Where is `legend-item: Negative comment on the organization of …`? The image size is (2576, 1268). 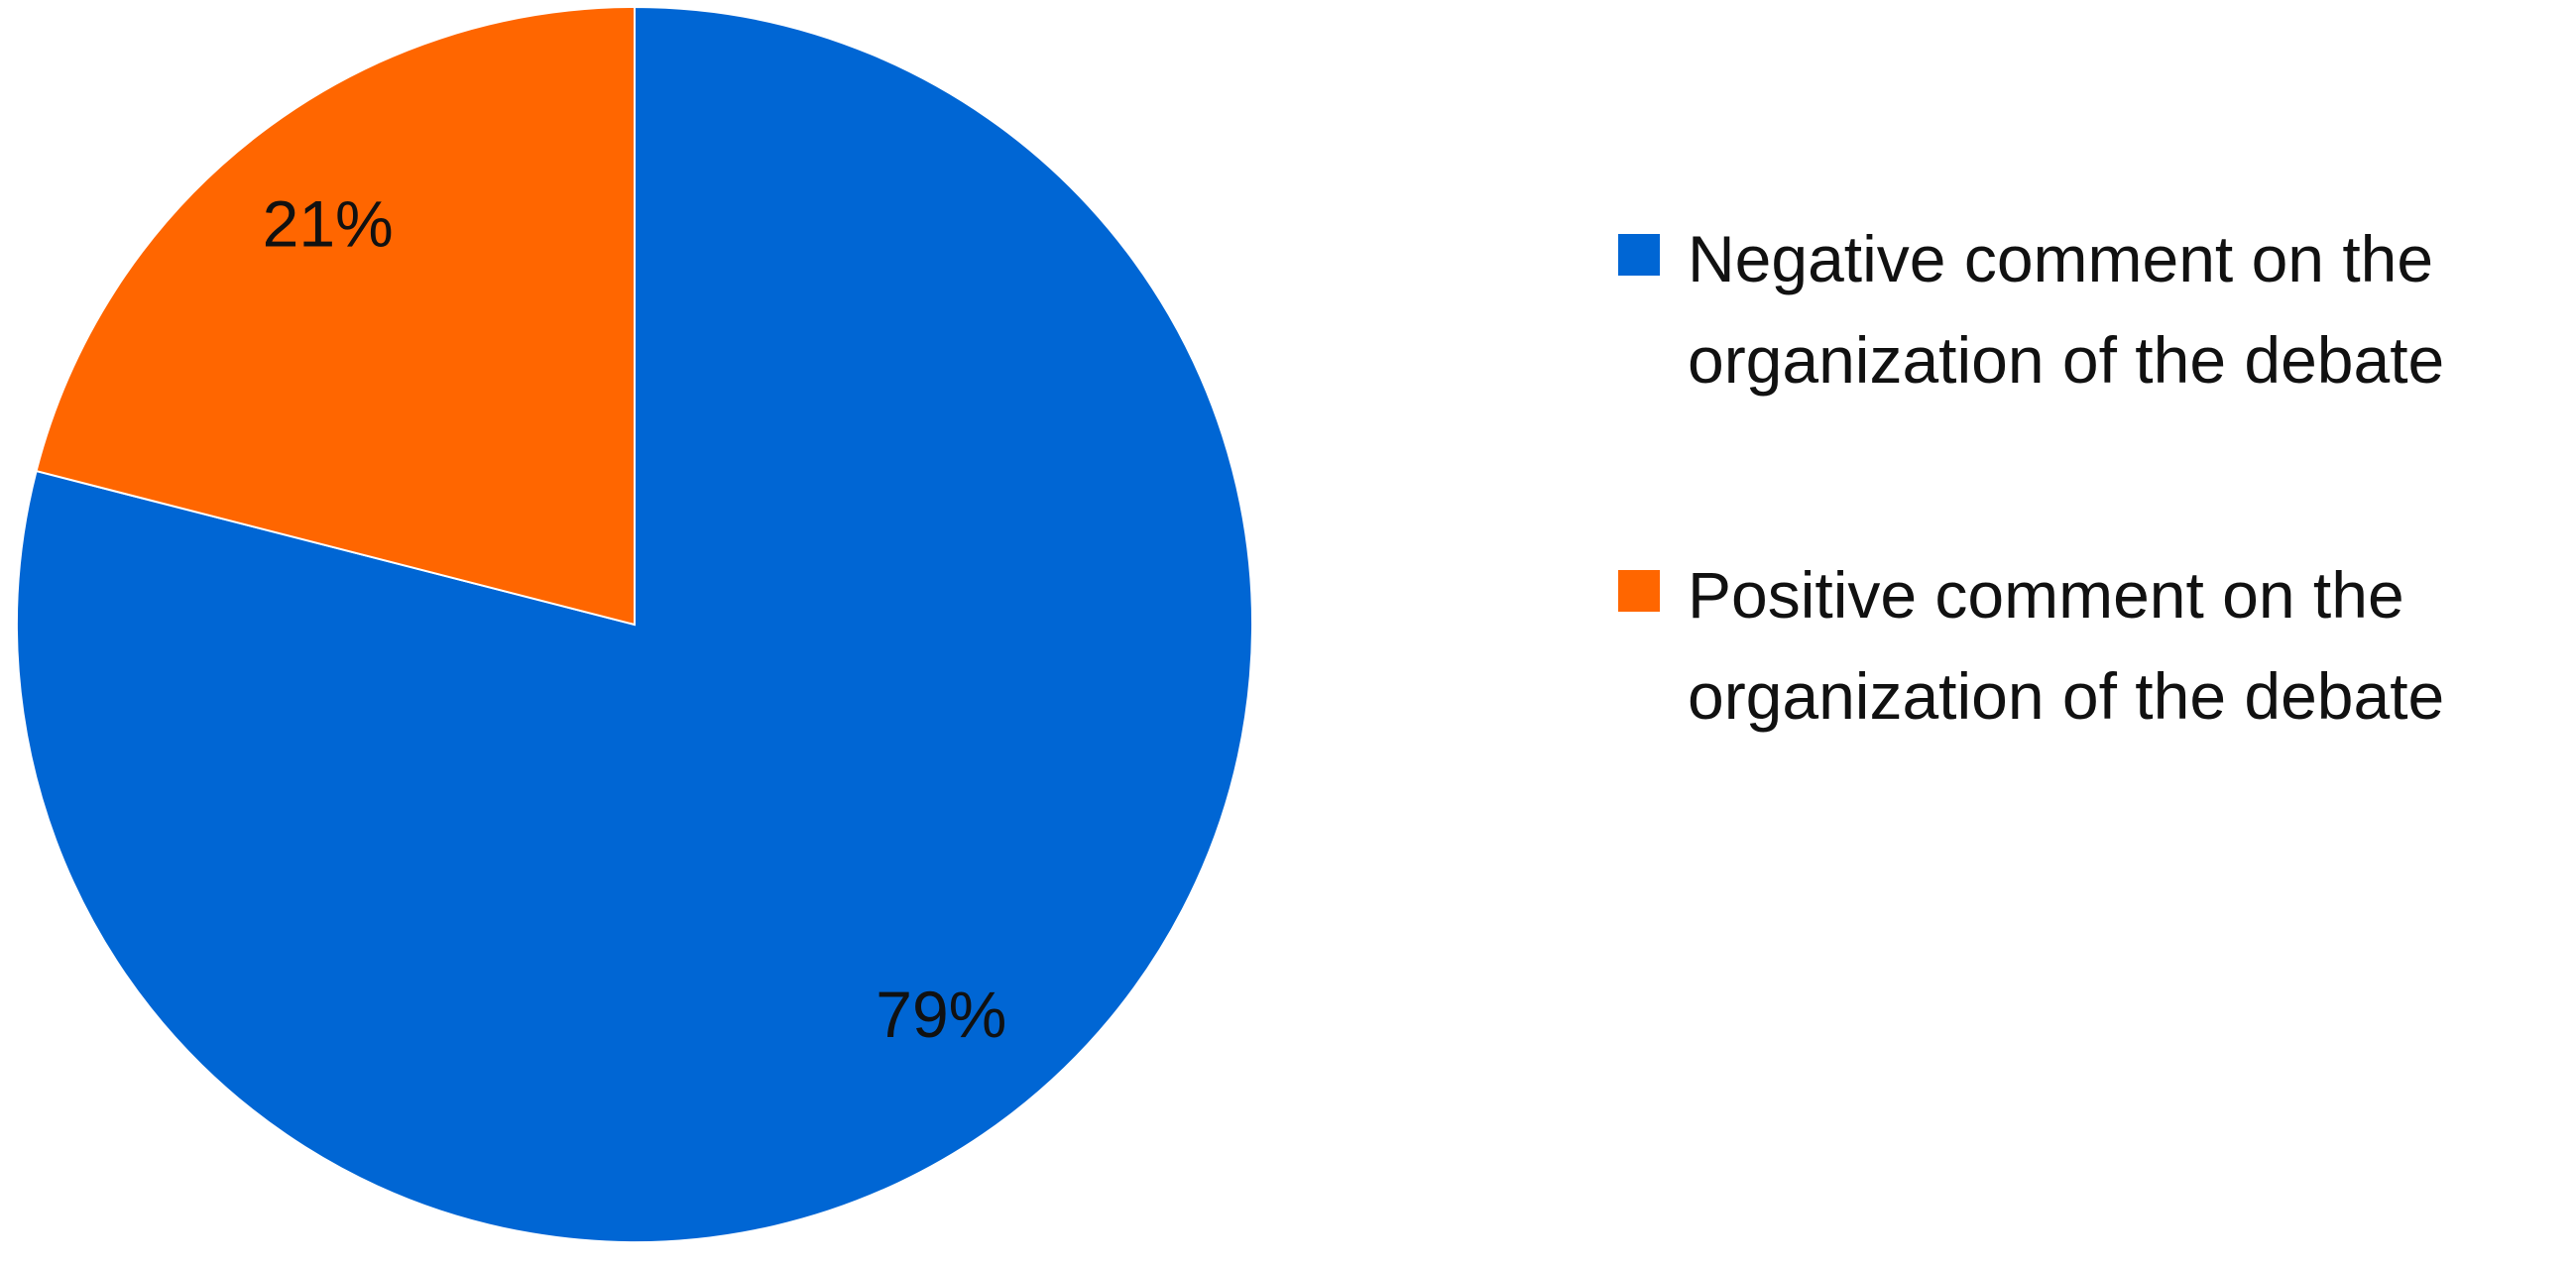 legend-item: Negative comment on the organization of … is located at coordinates (2064, 309).